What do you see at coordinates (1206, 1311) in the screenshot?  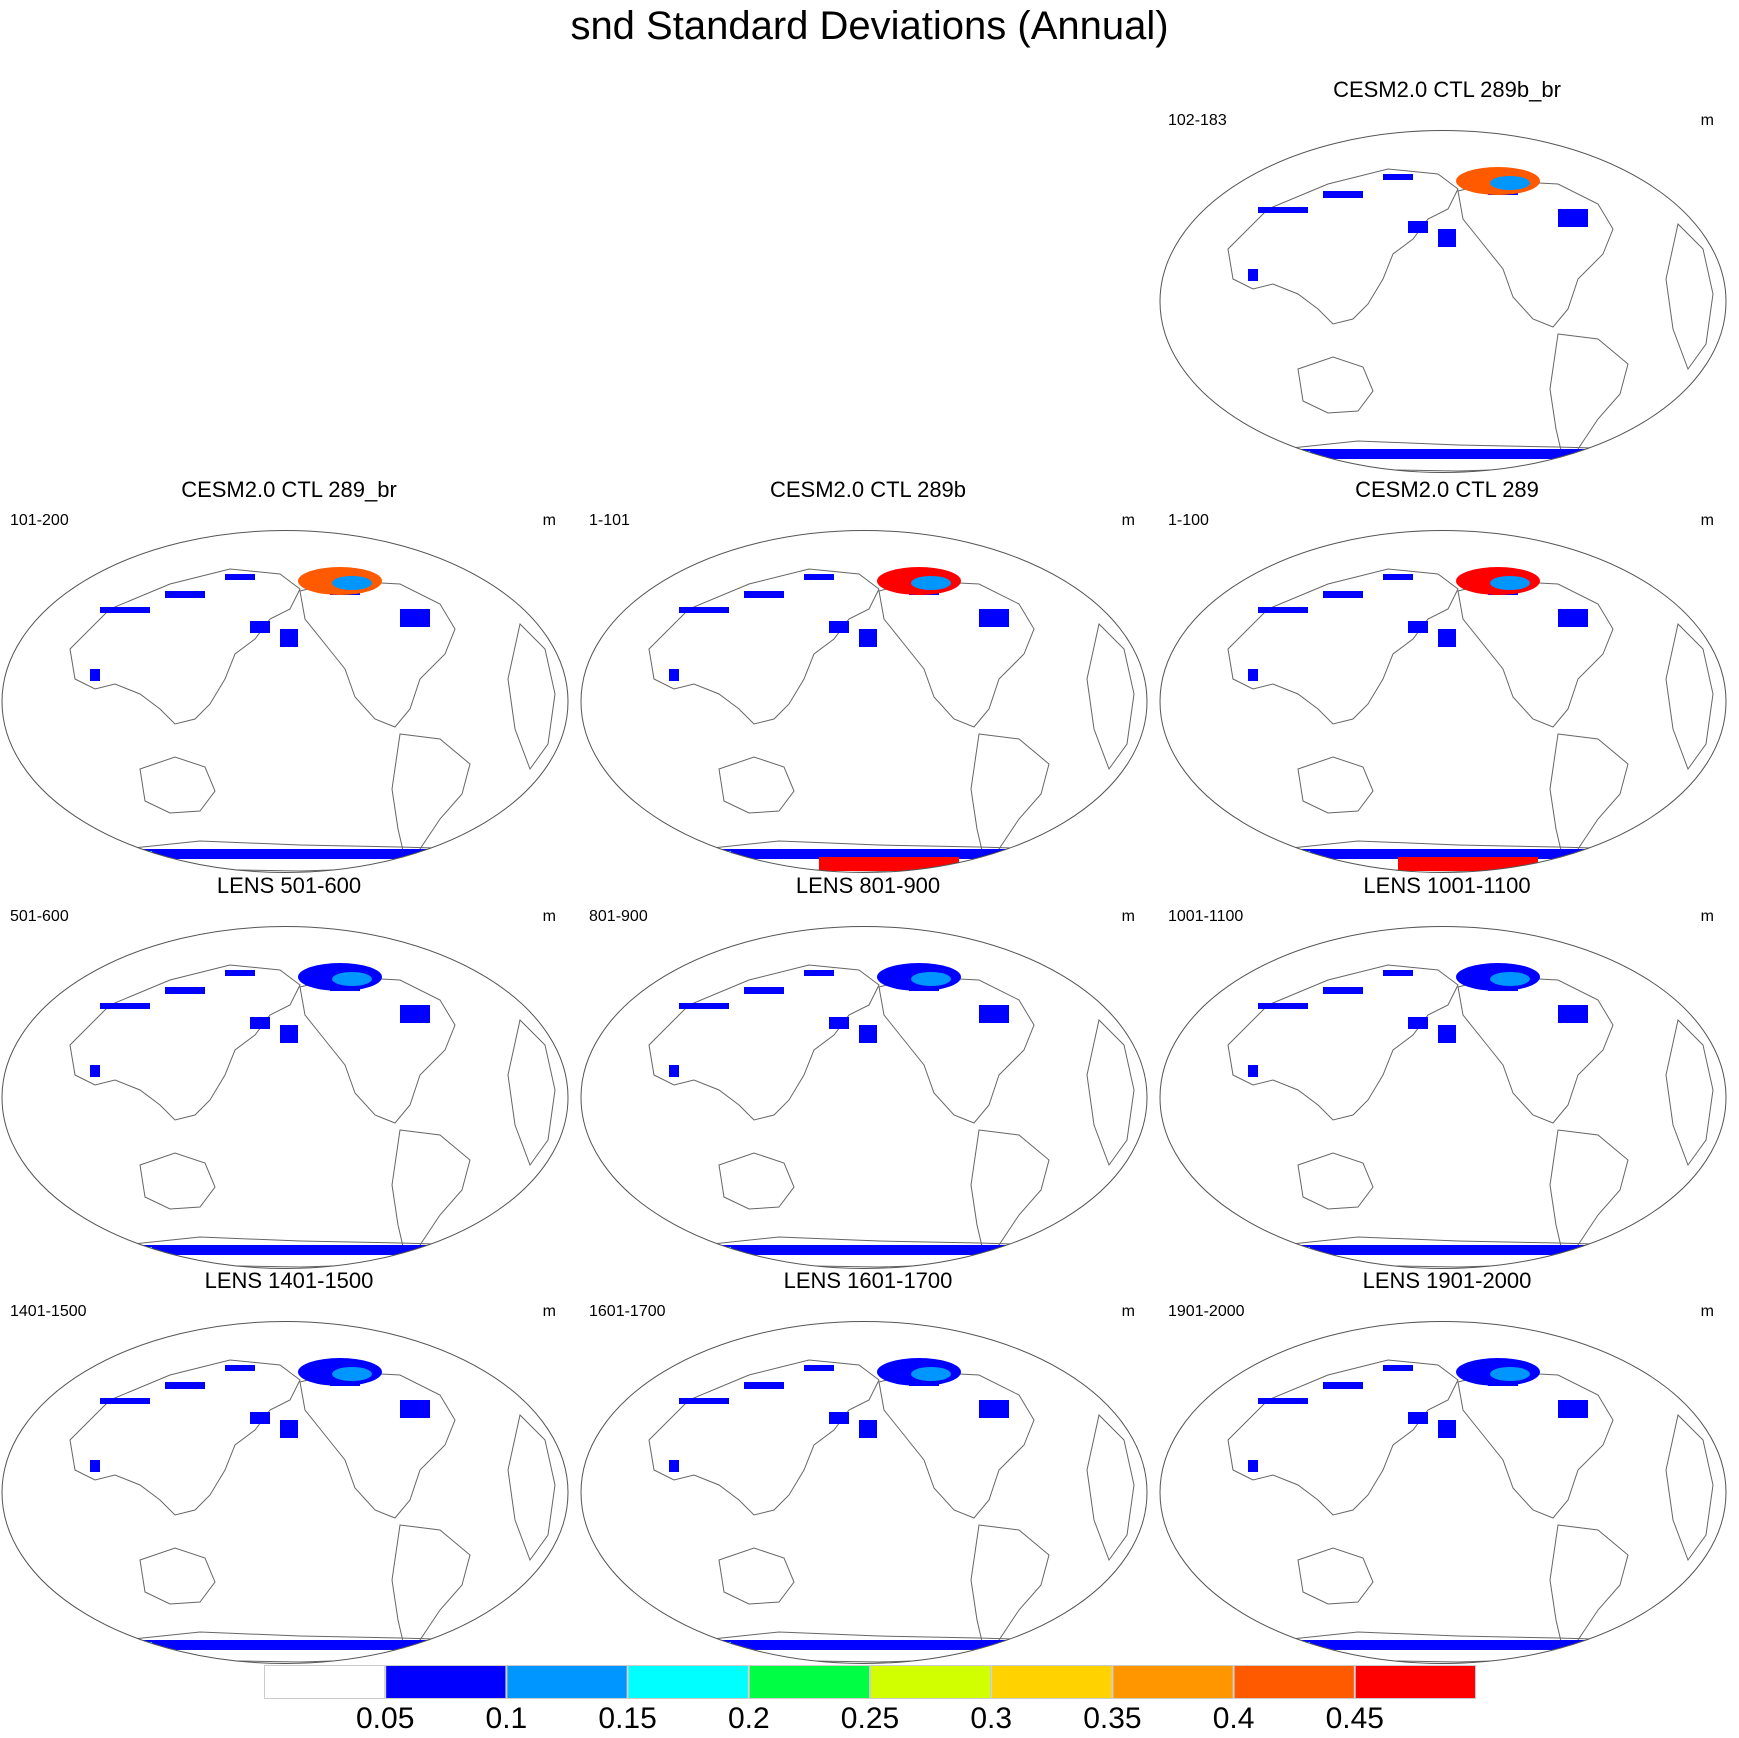 I see `panel-years-label: 1901-2000` at bounding box center [1206, 1311].